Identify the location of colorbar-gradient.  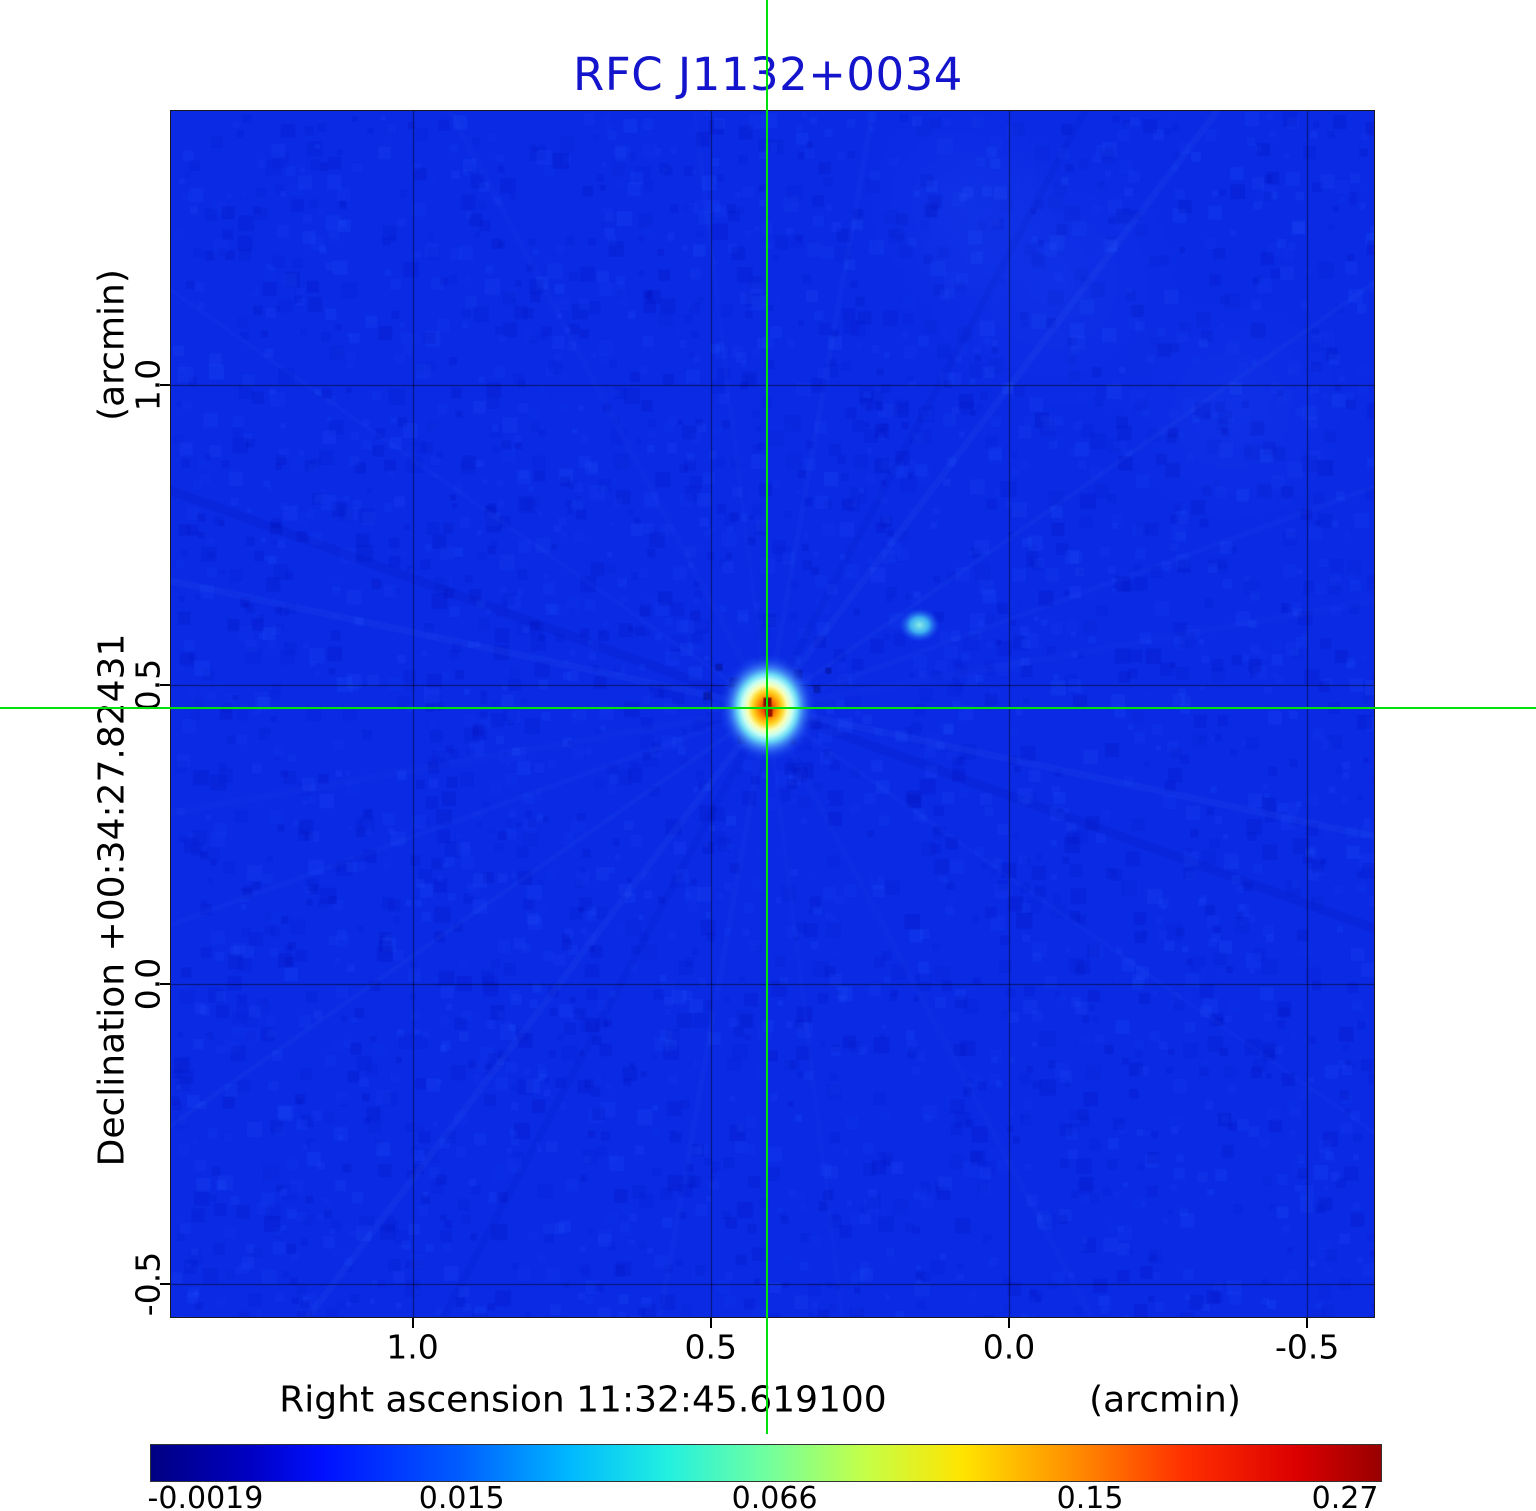
(766, 1463).